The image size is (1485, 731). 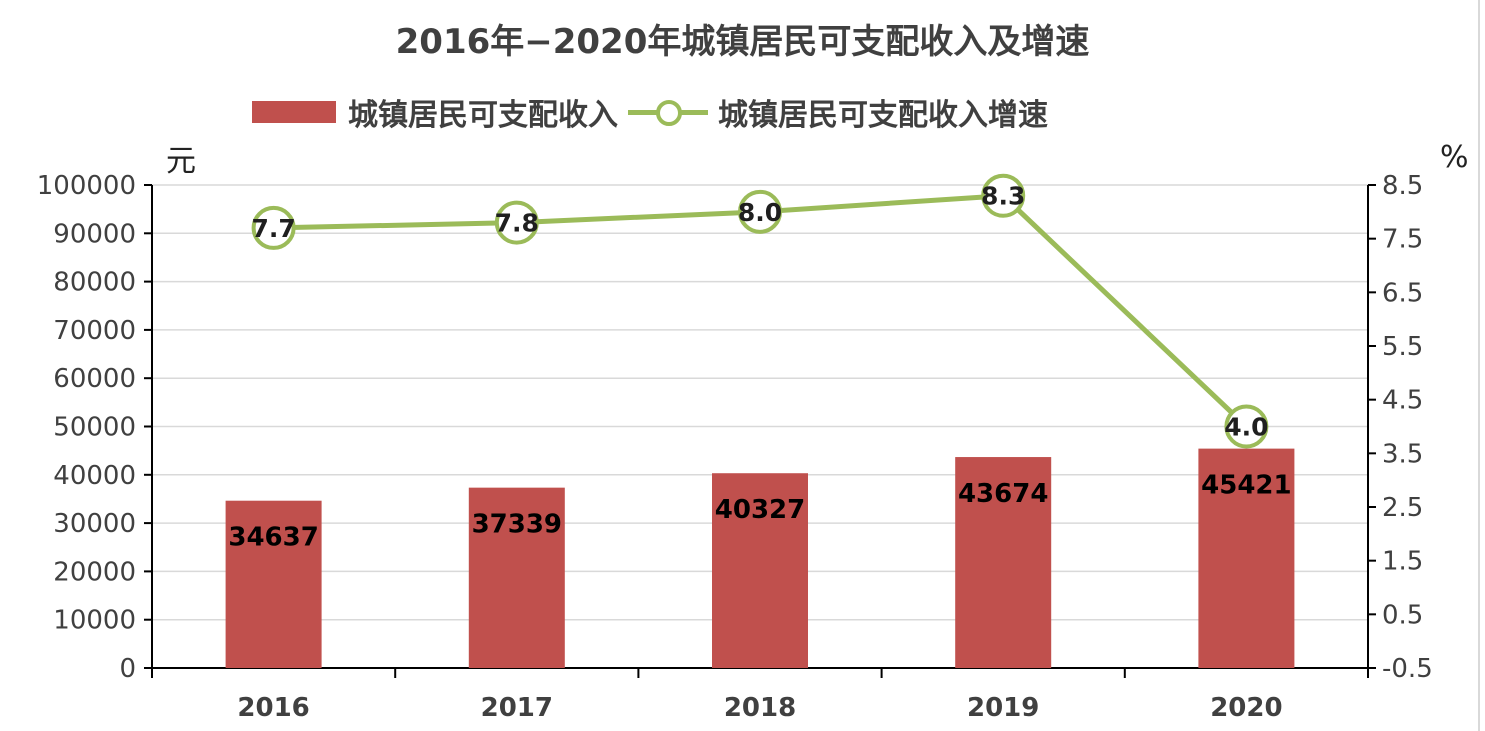 I want to click on bar-value-label: 40327, so click(x=760, y=510).